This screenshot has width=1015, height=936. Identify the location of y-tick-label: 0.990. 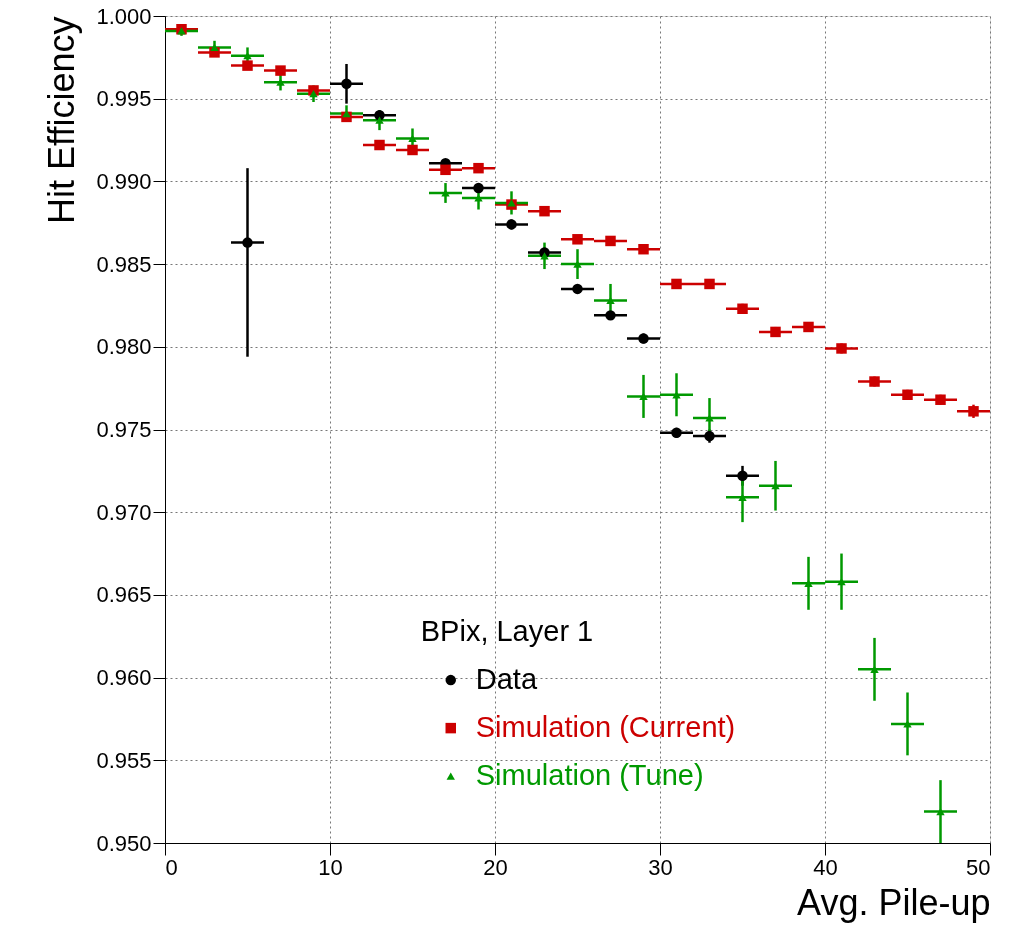
(124, 181).